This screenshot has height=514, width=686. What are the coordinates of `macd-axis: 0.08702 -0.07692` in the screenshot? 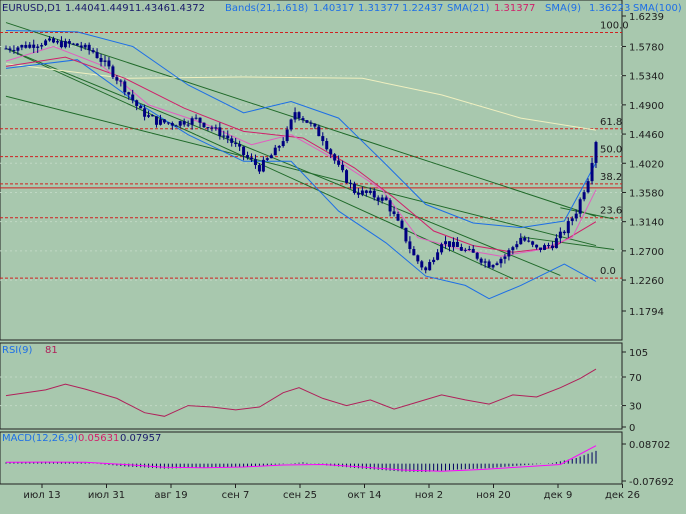 It's located at (648, 464).